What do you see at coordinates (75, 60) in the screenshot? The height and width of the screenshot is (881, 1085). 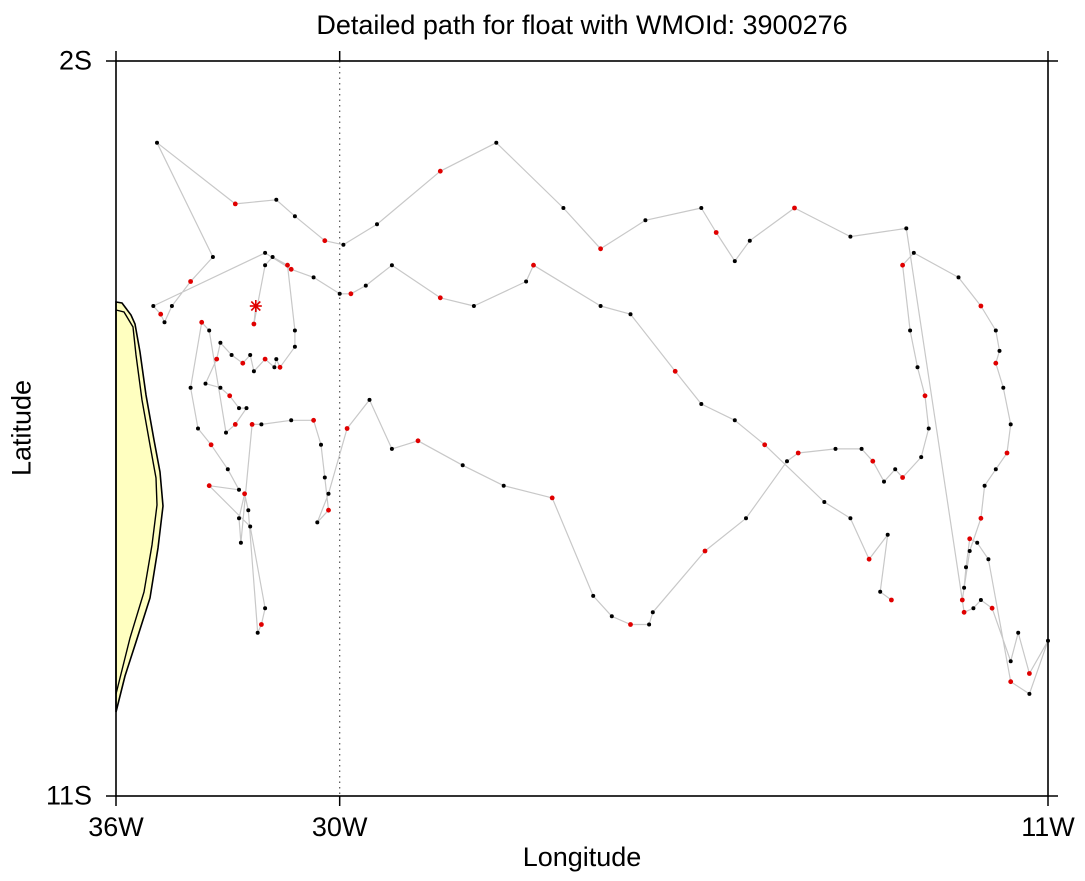 I see `y-tick-label: 2S` at bounding box center [75, 60].